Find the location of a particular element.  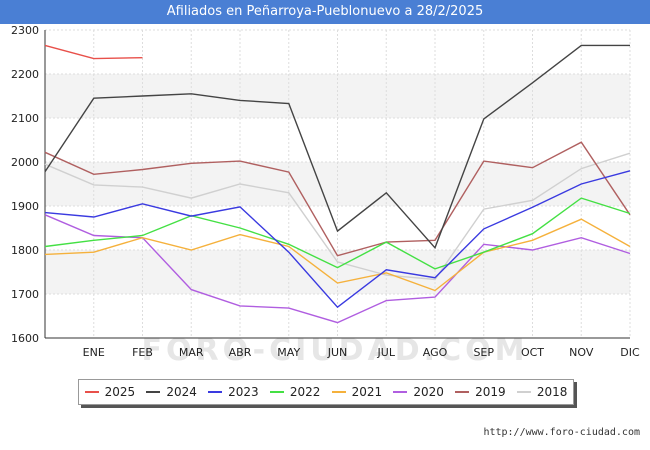

x-tick-label: DIC is located at coordinates (630, 352).